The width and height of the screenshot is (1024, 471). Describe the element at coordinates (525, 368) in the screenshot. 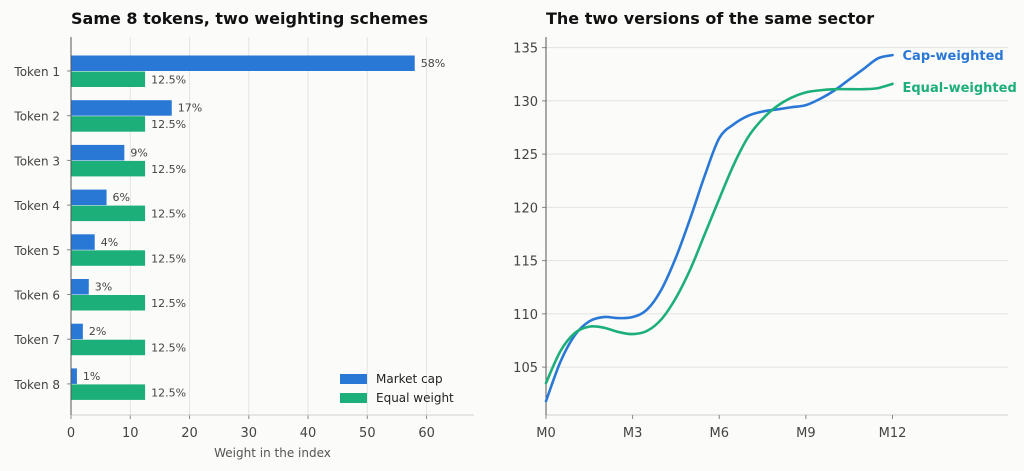

I see `y-tick-label: 105` at that location.